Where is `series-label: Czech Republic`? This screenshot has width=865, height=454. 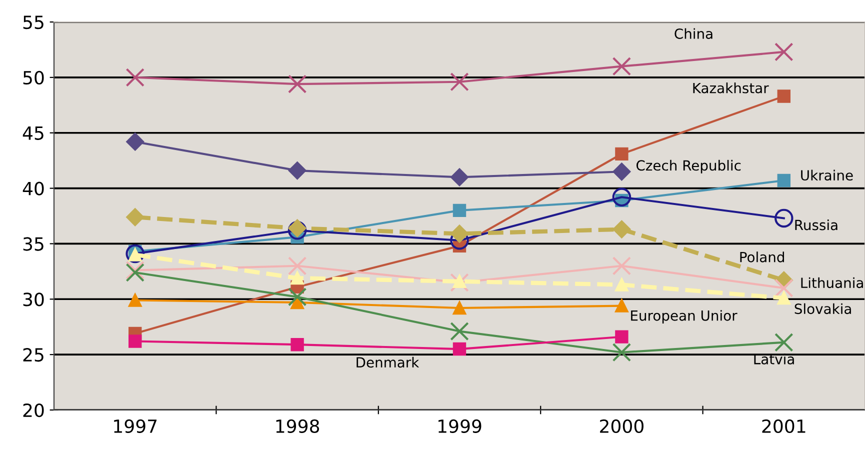
series-label: Czech Republic is located at coordinates (688, 167).